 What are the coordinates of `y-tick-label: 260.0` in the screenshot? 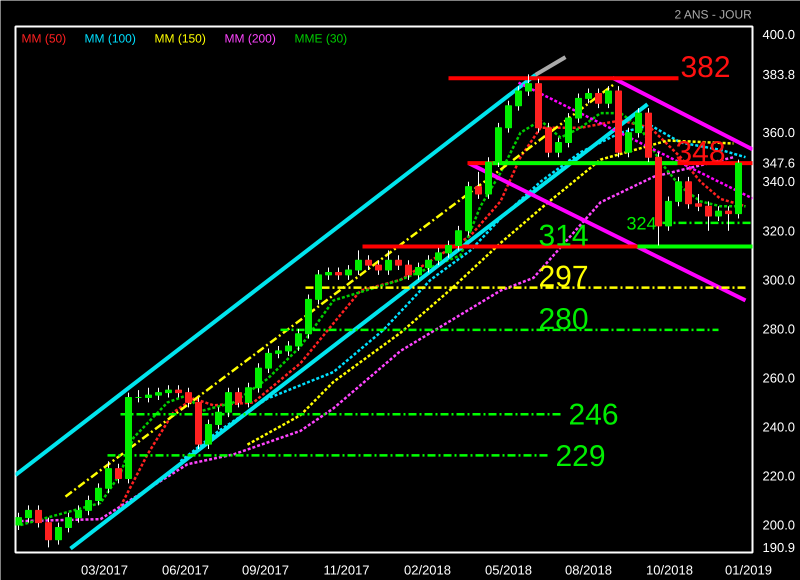 It's located at (779, 378).